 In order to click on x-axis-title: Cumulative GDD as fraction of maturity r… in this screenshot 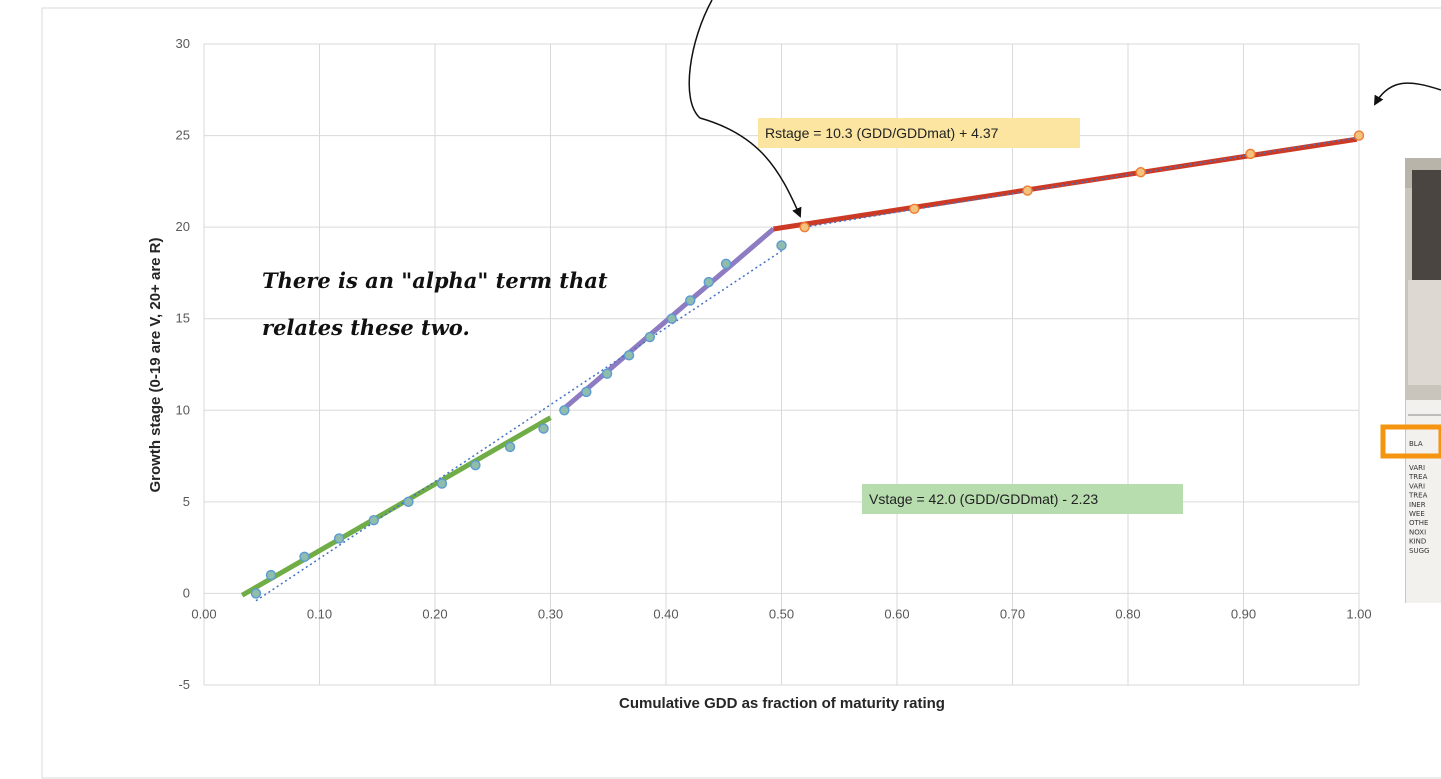, I will do `click(782, 703)`.